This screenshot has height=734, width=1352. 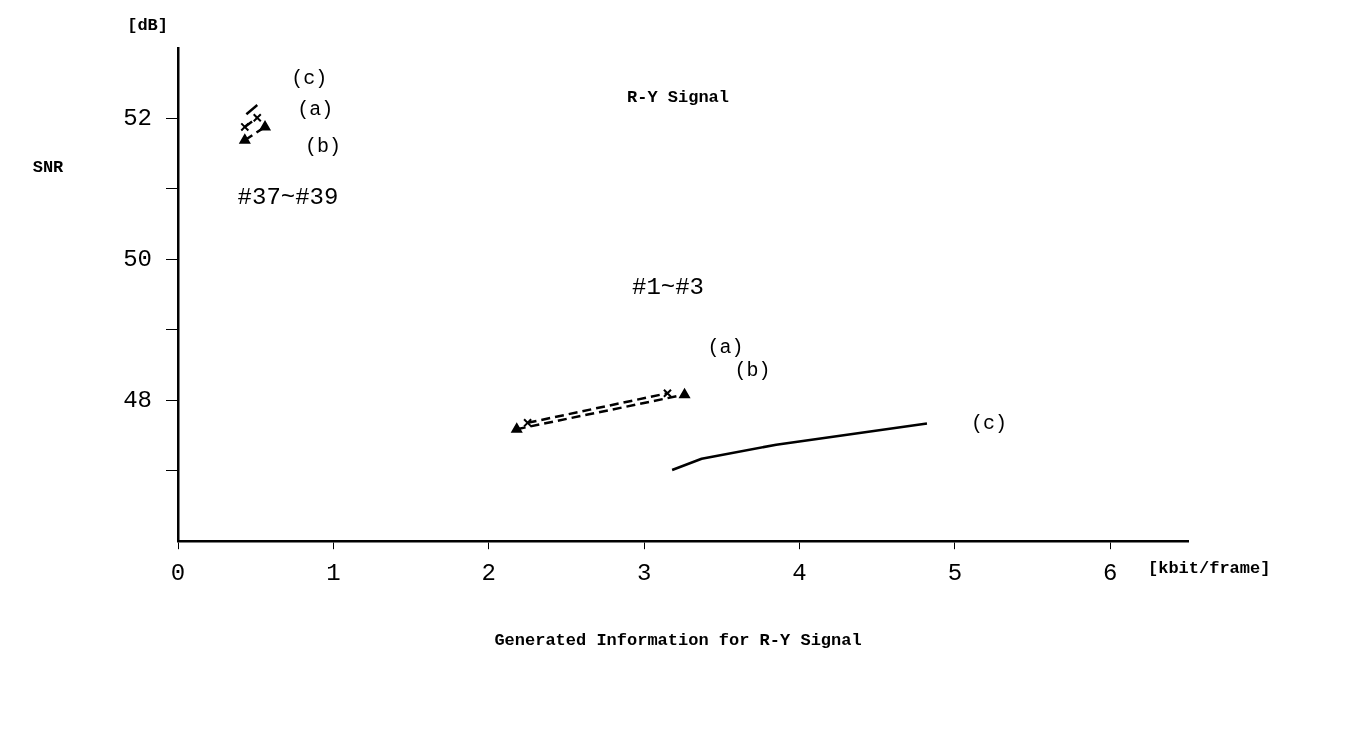 I want to click on x-tick-label: 3, so click(x=644, y=573).